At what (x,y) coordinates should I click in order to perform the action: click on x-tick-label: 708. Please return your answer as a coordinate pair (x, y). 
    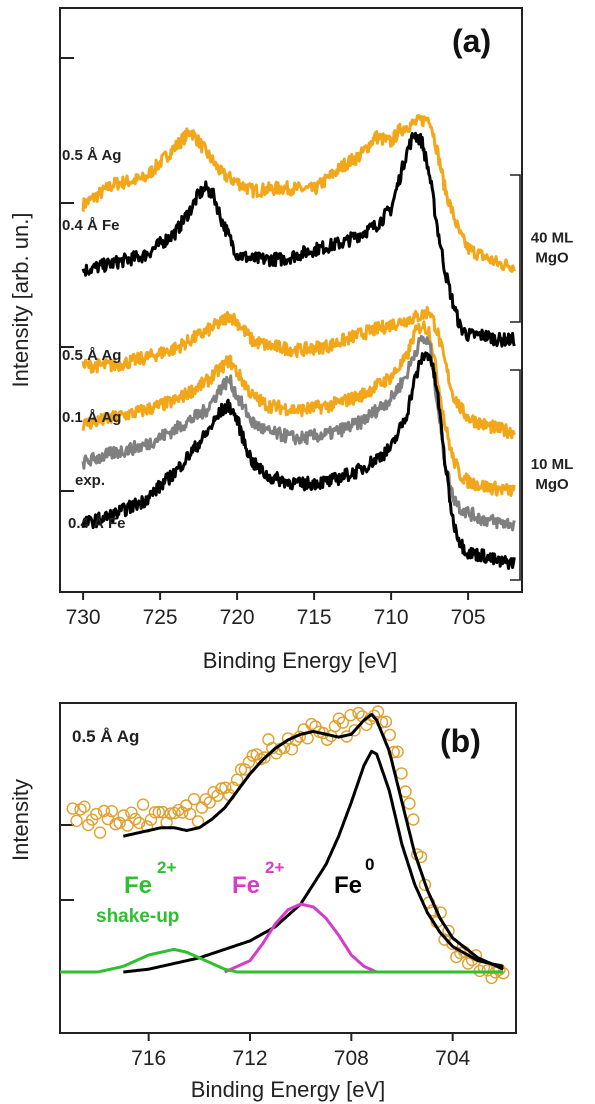
    Looking at the image, I should click on (351, 1058).